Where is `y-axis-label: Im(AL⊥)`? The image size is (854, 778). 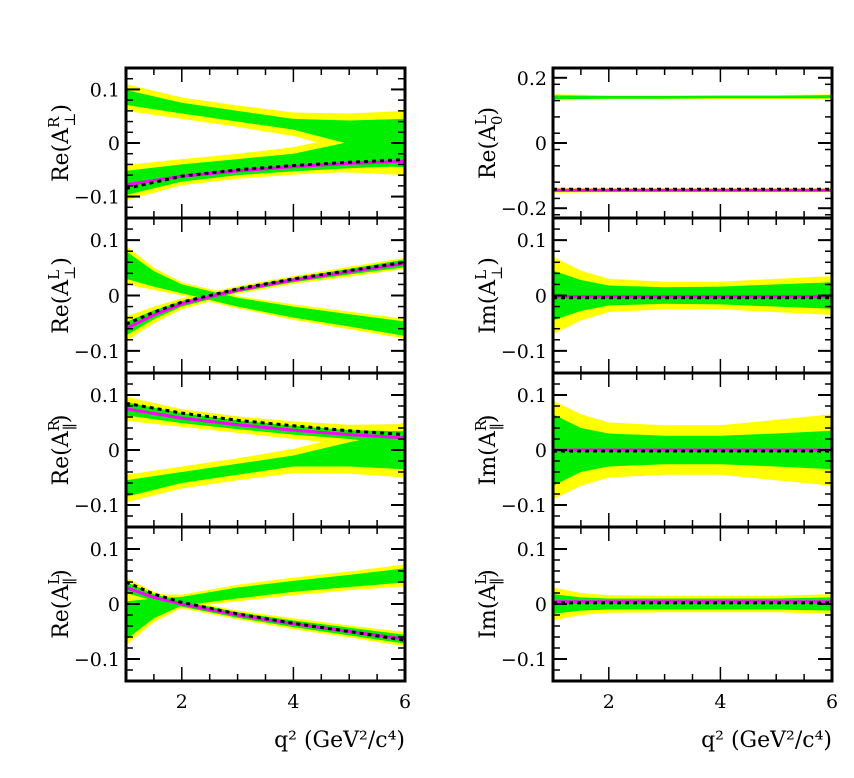
y-axis-label: Im(AL⊥) is located at coordinates (489, 295).